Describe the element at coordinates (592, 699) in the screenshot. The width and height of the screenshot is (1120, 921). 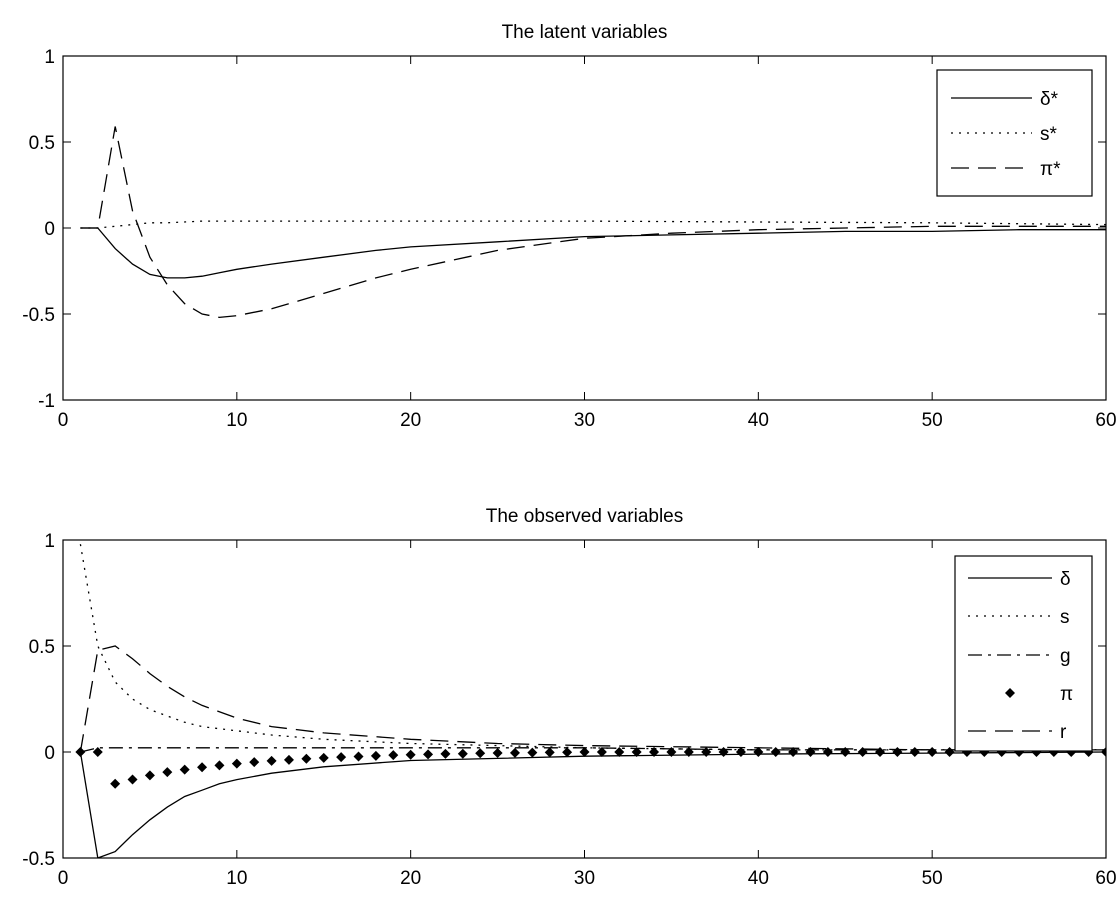
I see `series-5-line` at that location.